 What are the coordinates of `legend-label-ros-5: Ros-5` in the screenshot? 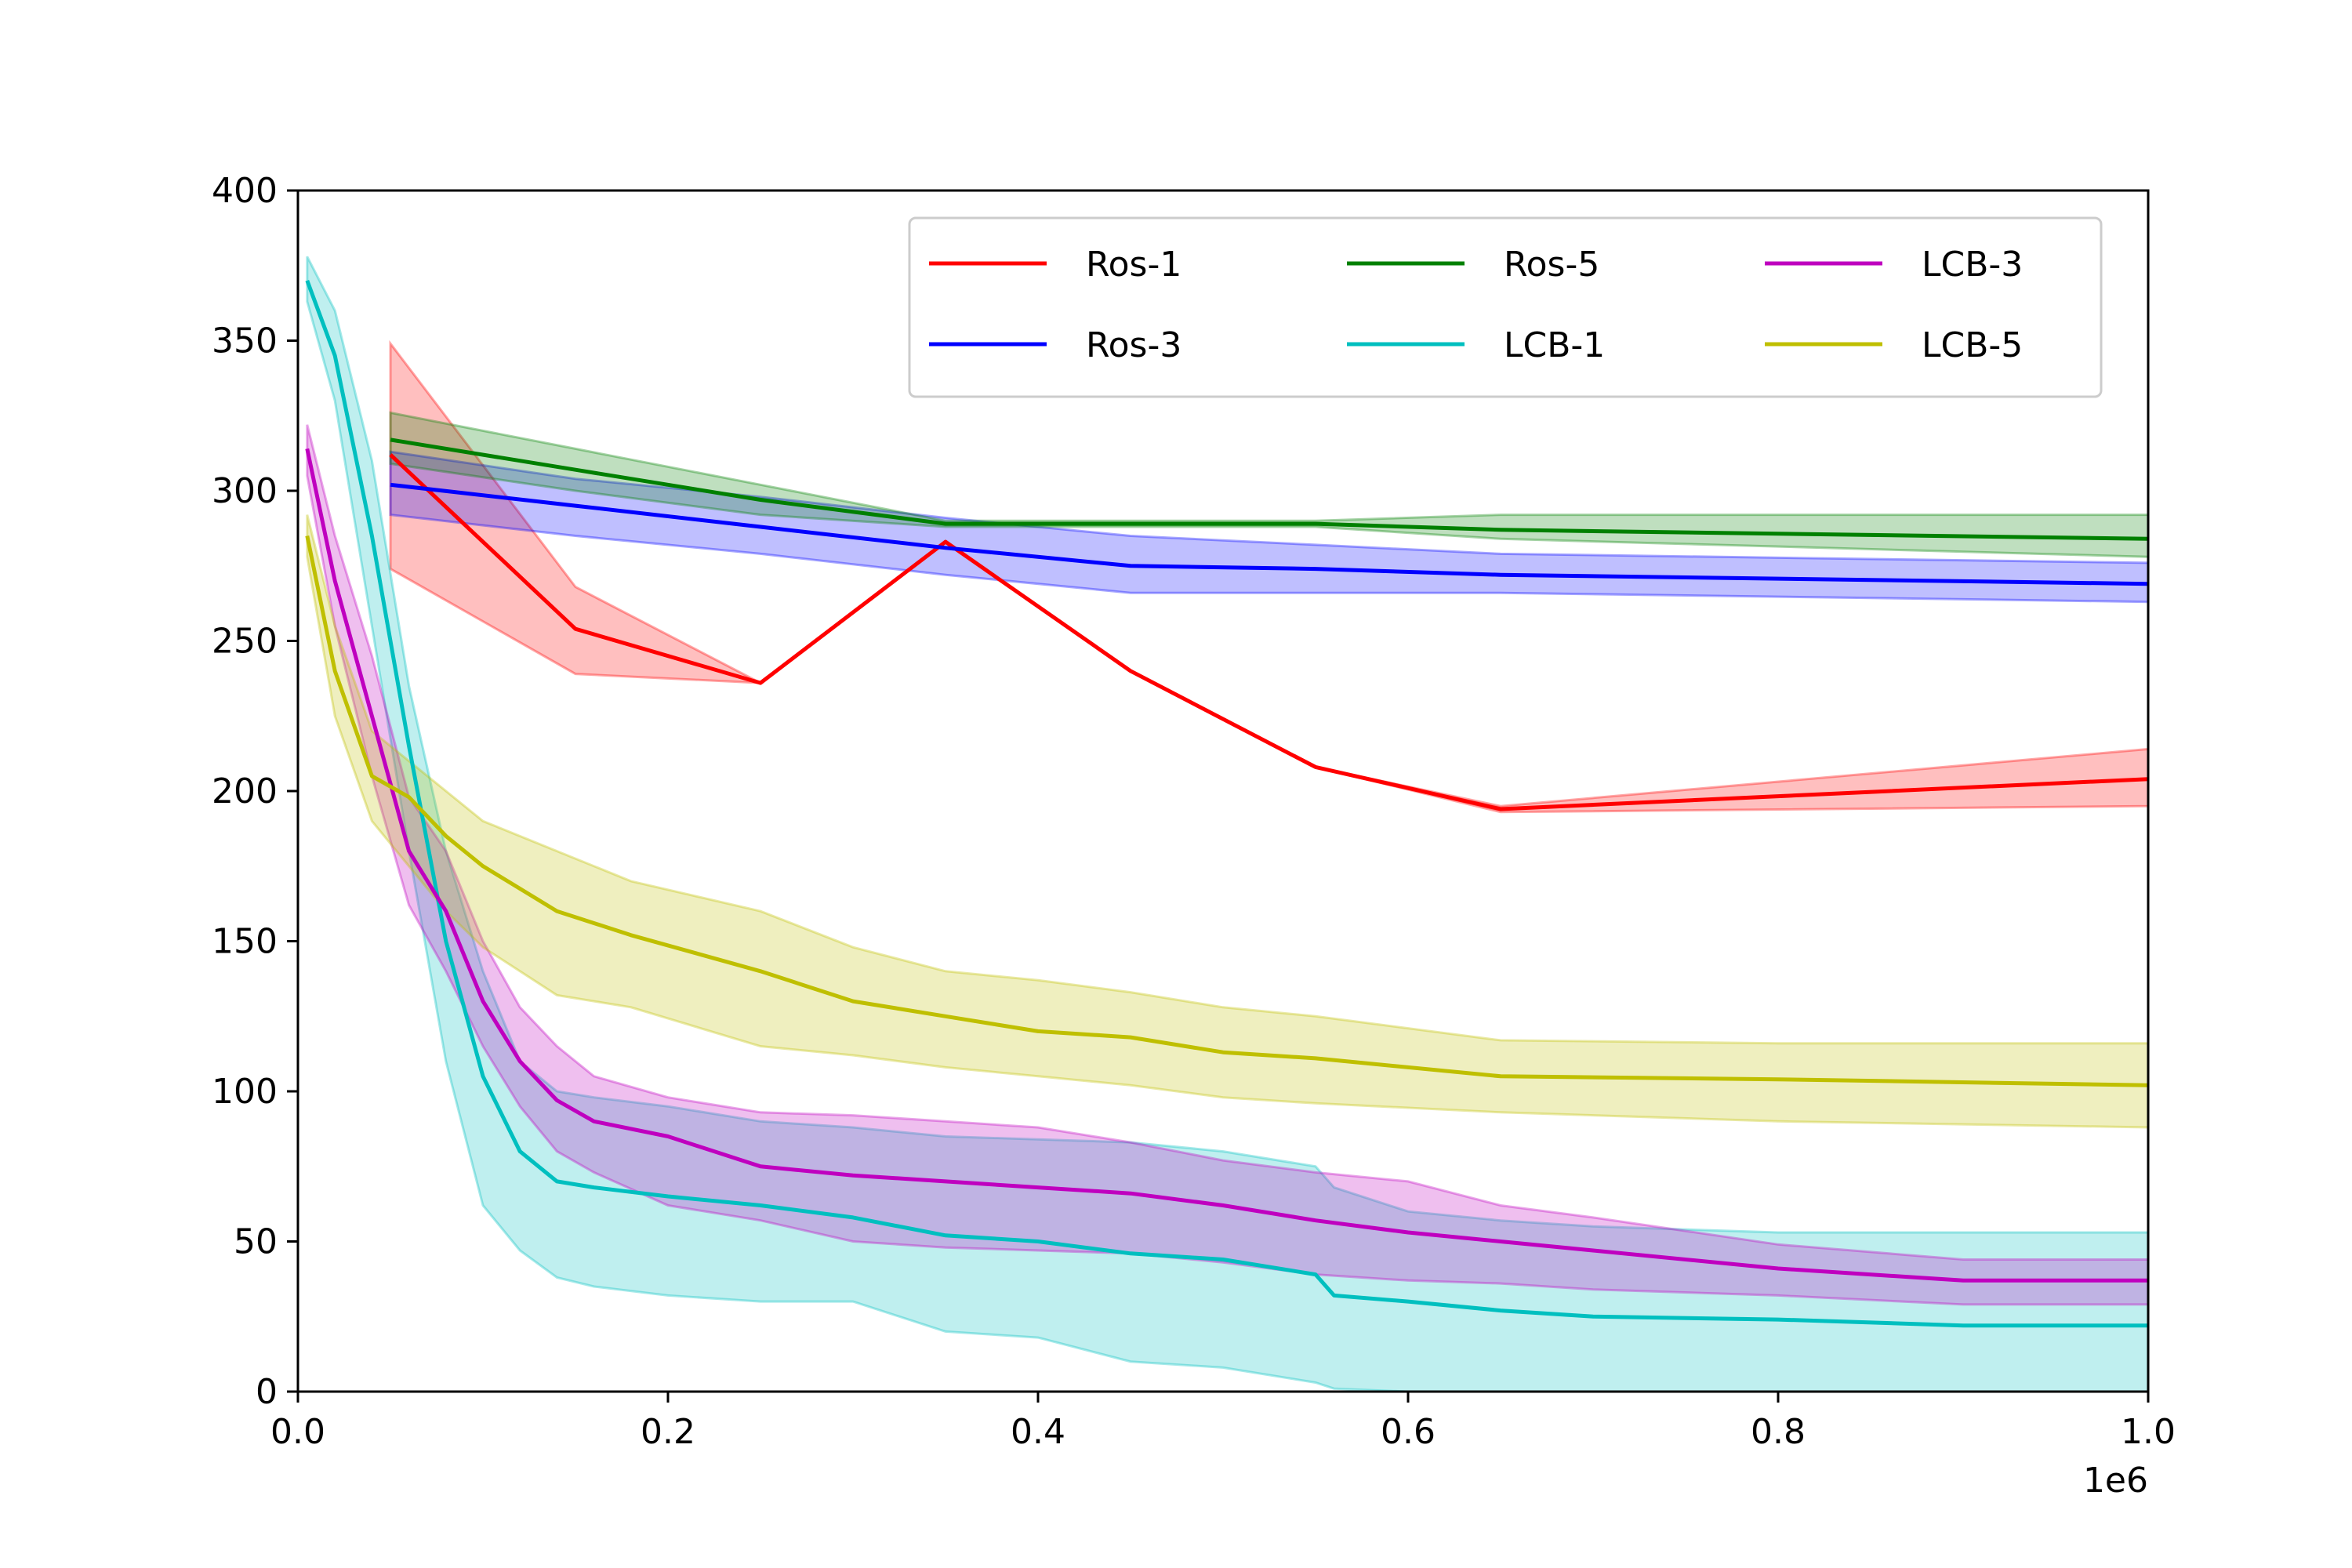 It's located at (1551, 265).